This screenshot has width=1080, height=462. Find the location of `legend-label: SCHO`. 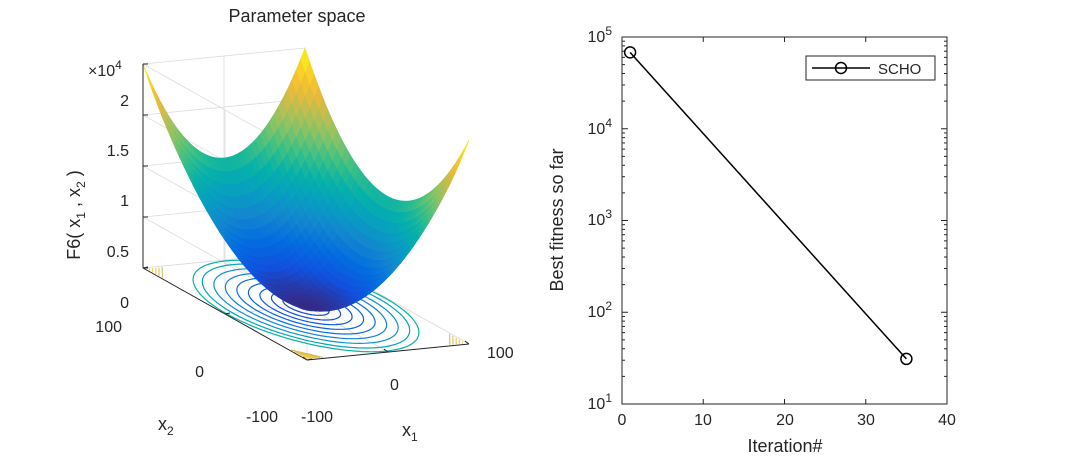

legend-label: SCHO is located at coordinates (899, 69).